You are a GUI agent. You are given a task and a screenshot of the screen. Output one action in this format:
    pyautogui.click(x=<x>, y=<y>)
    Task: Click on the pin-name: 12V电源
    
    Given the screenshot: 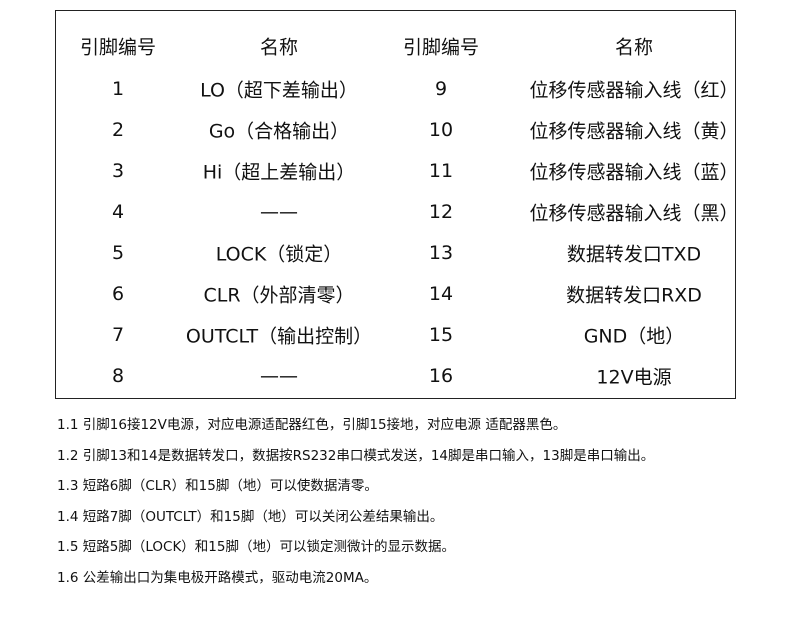 What is the action you would take?
    pyautogui.click(x=634, y=377)
    